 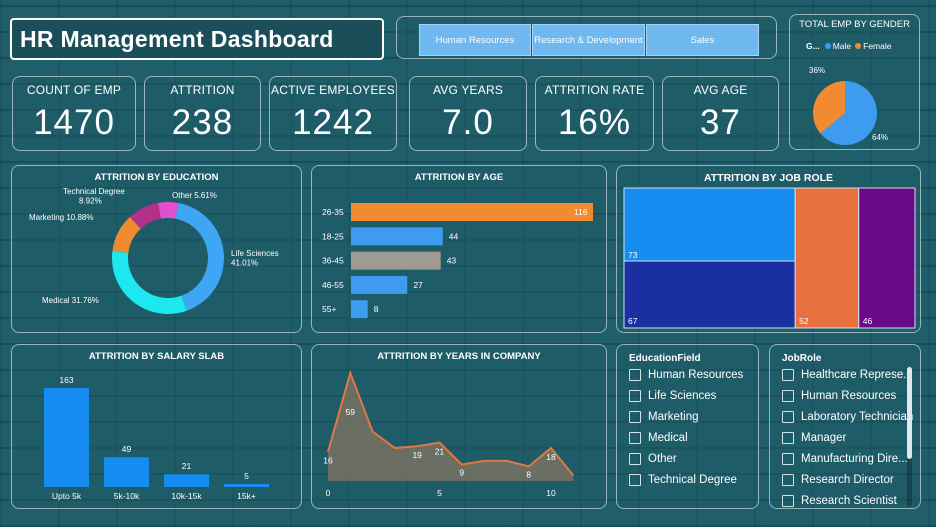 What do you see at coordinates (829, 107) in the screenshot?
I see `gender-slice-female` at bounding box center [829, 107].